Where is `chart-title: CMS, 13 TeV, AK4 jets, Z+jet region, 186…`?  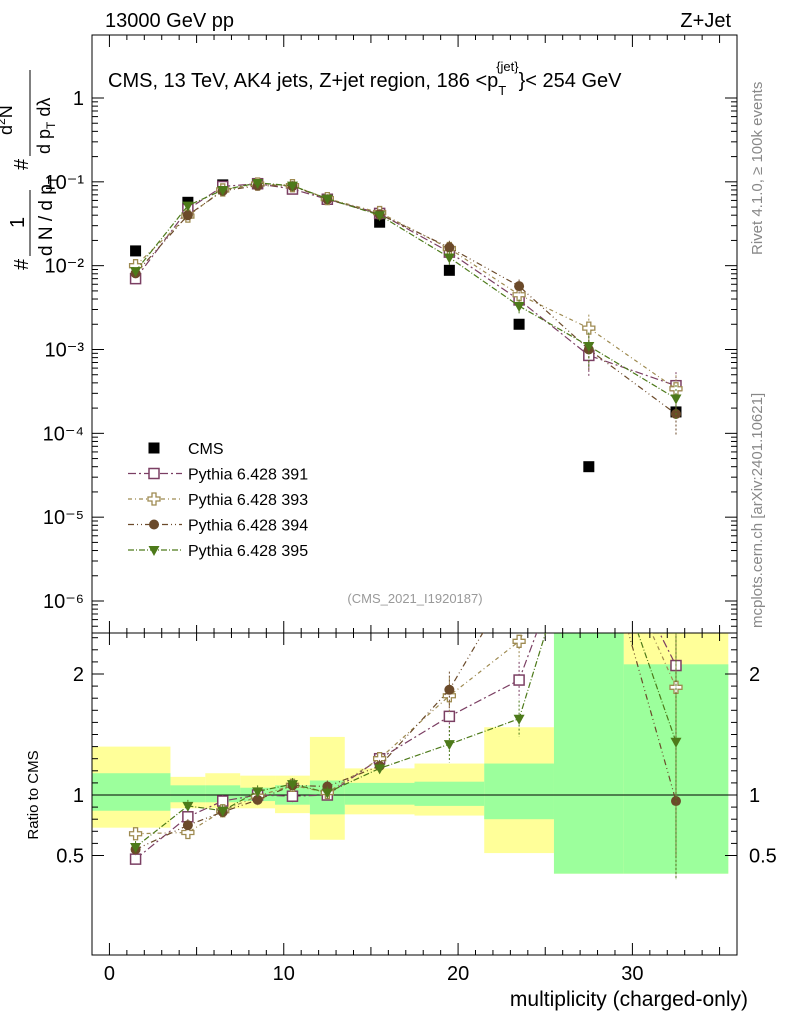
chart-title: CMS, 13 TeV, AK4 jets, Z+jet region, 186… is located at coordinates (365, 78).